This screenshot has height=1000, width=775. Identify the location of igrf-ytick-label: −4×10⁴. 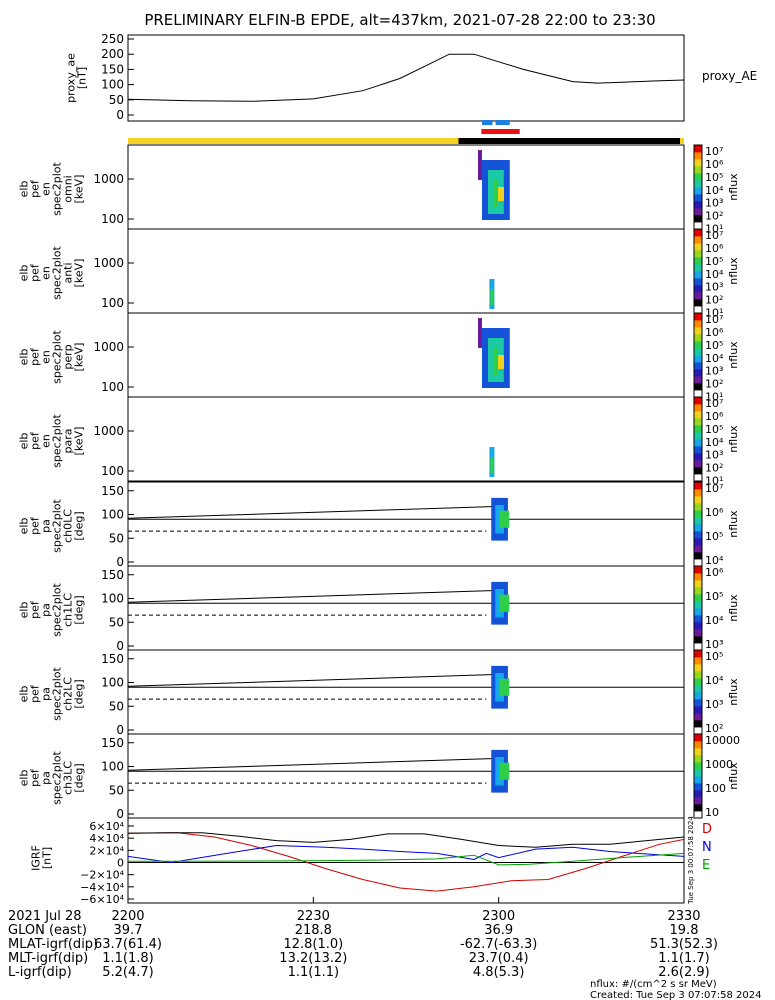
(102, 887).